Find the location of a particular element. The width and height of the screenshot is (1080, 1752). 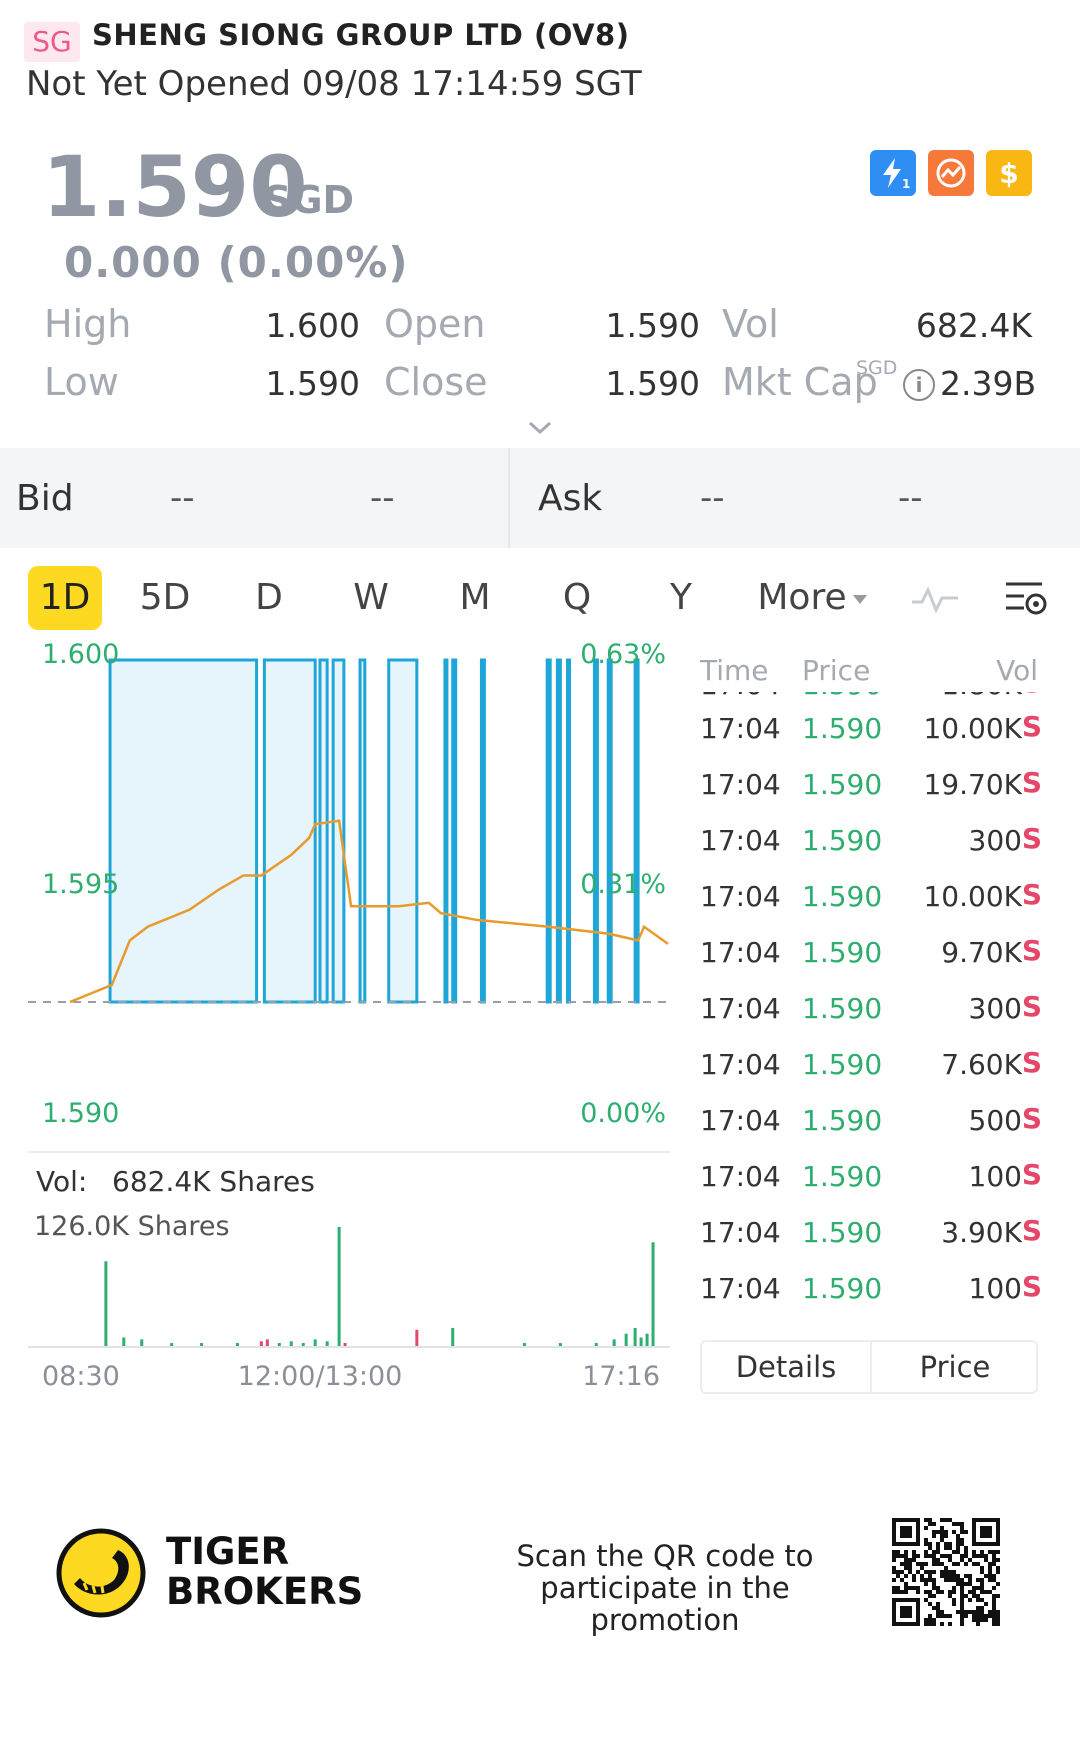

y-label-mid: 1.595 is located at coordinates (80, 884).